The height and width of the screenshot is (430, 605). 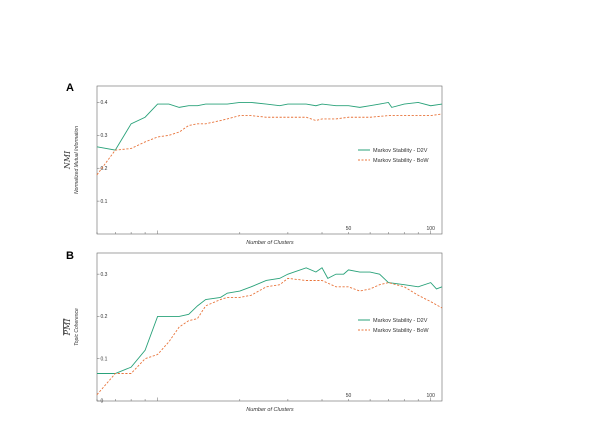 I want to click on panel-a-xlabel: Number of Clusters, so click(x=270, y=243).